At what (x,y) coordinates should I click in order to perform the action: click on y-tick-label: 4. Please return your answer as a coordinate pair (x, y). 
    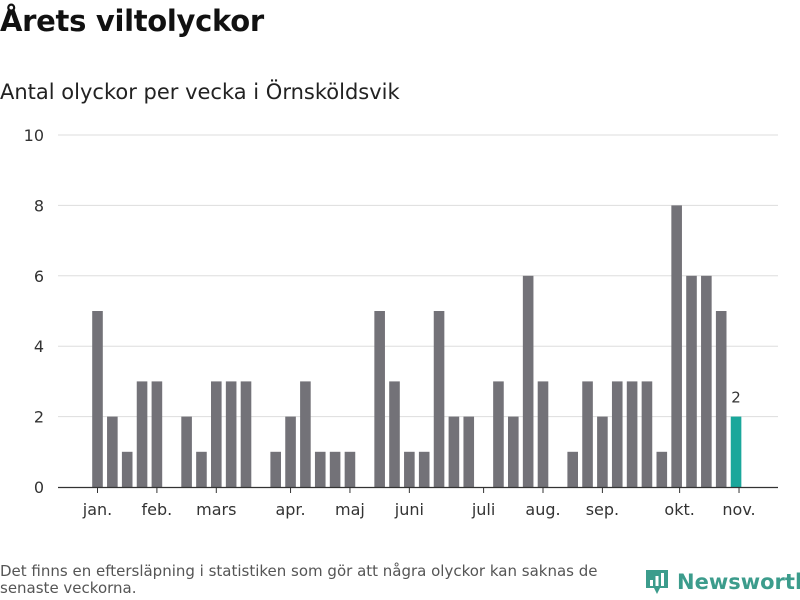
    Looking at the image, I should click on (39, 346).